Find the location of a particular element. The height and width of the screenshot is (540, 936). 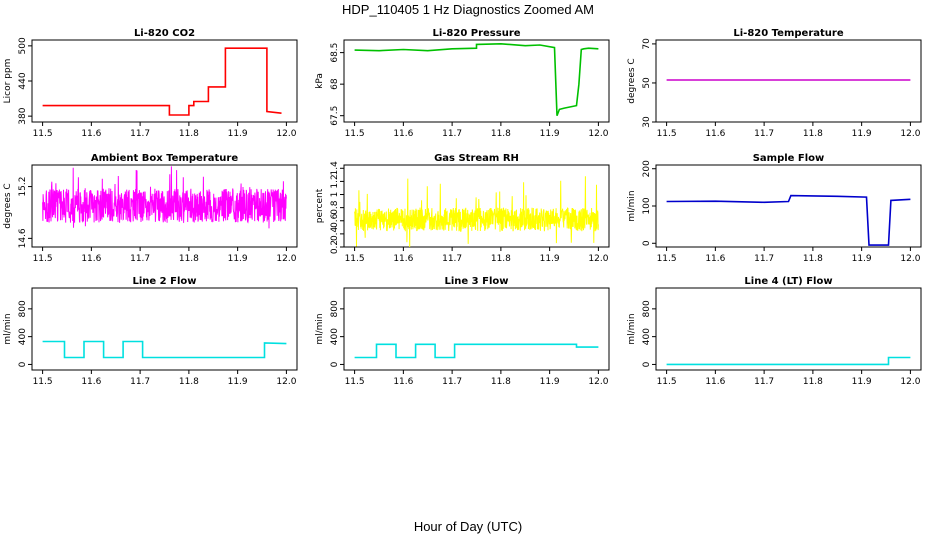

y-tick-label: 440 is located at coordinates (23, 80).